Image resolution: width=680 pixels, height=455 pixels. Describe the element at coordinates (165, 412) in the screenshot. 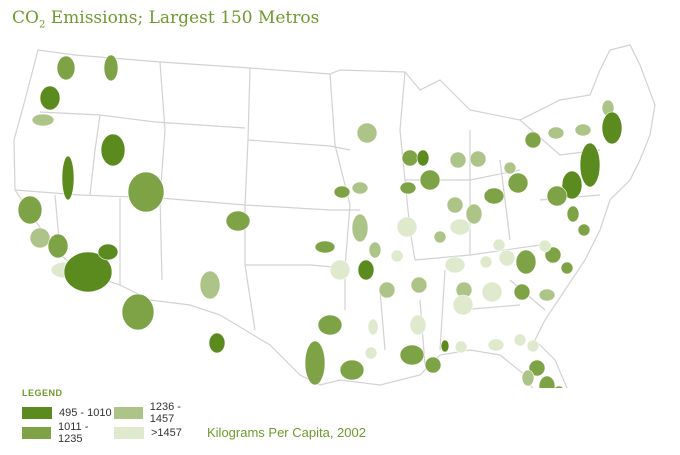

I see `legend-label: 1236 - 1457` at that location.